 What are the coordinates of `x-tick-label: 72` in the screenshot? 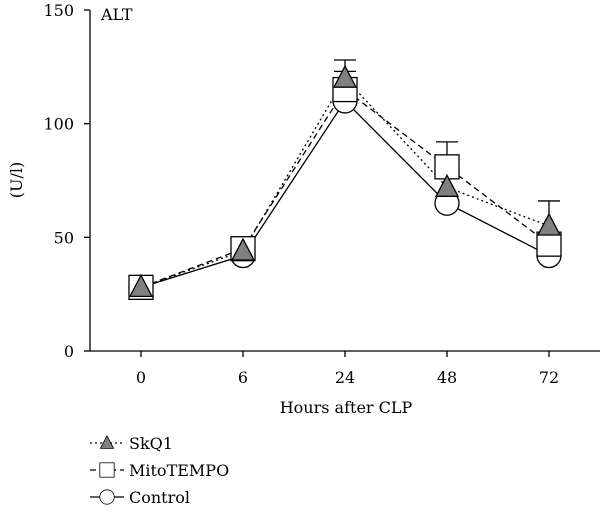 It's located at (549, 377).